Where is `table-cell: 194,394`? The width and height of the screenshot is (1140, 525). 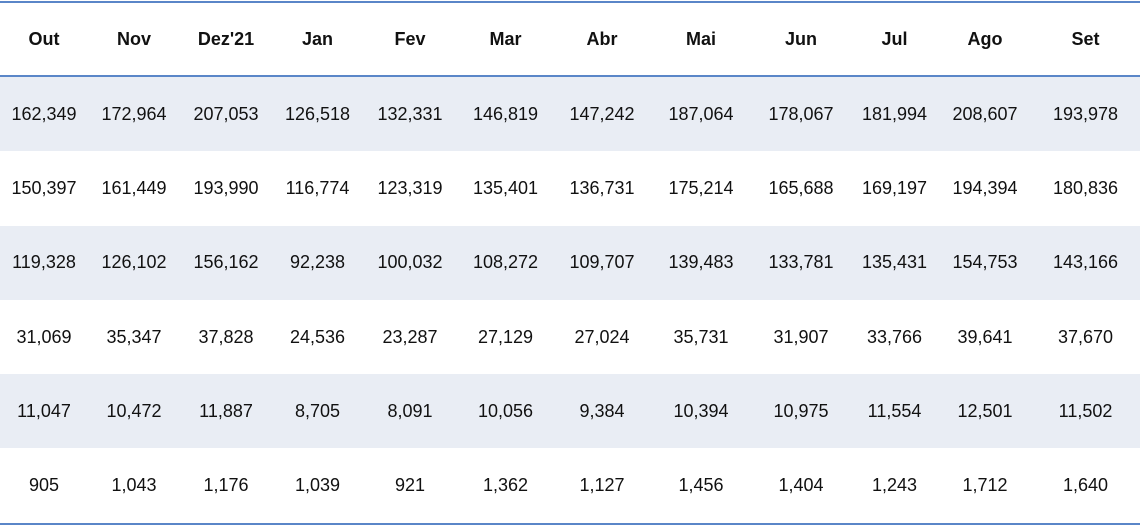 table-cell: 194,394 is located at coordinates (985, 187).